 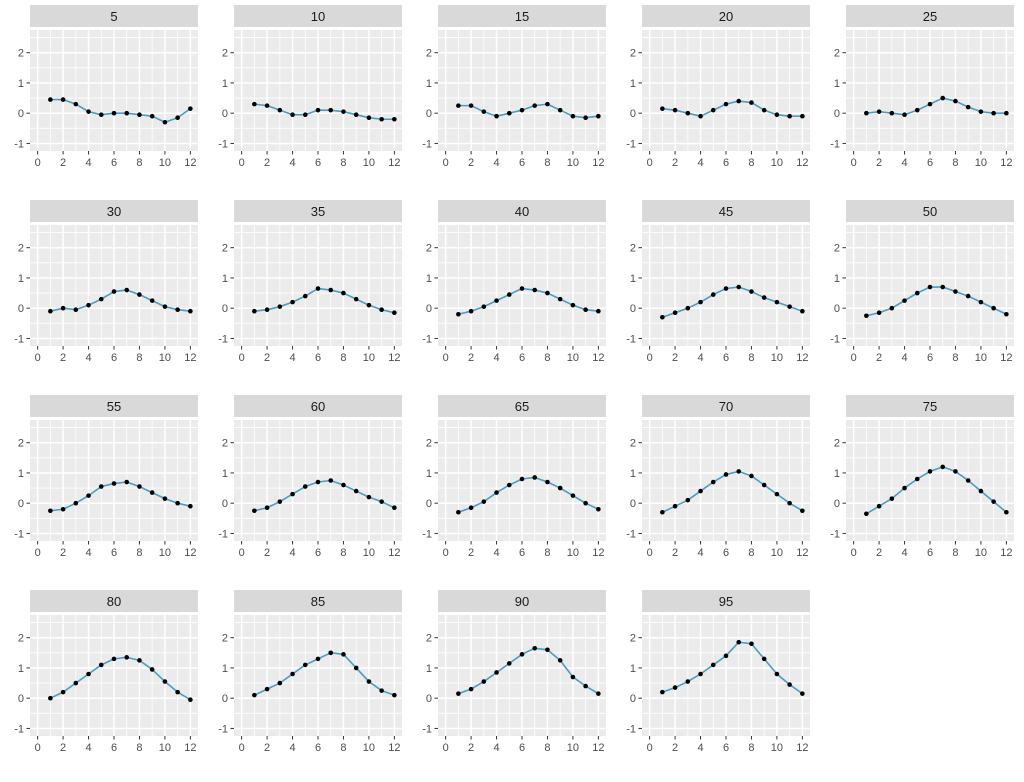 I want to click on facet-strip: 25, so click(x=930, y=16).